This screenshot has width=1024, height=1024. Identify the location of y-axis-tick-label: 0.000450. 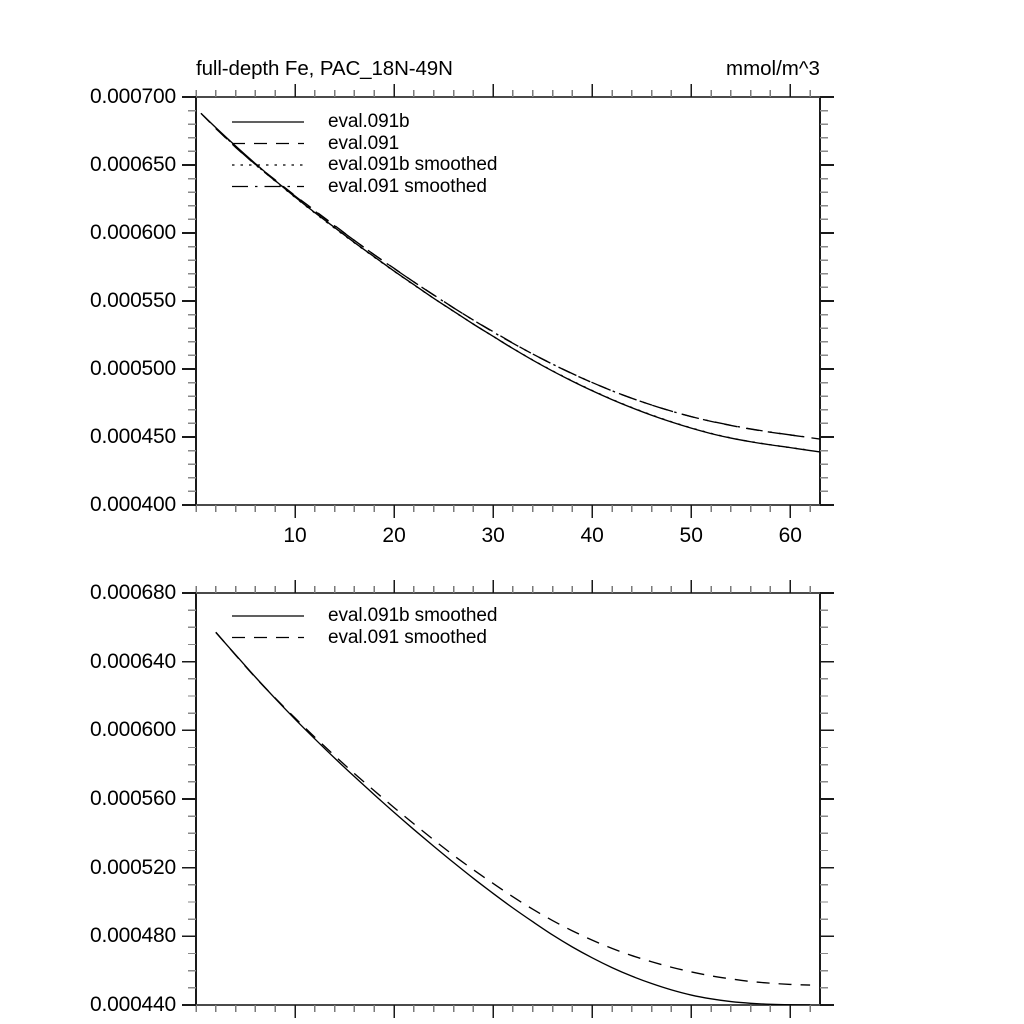
(133, 436).